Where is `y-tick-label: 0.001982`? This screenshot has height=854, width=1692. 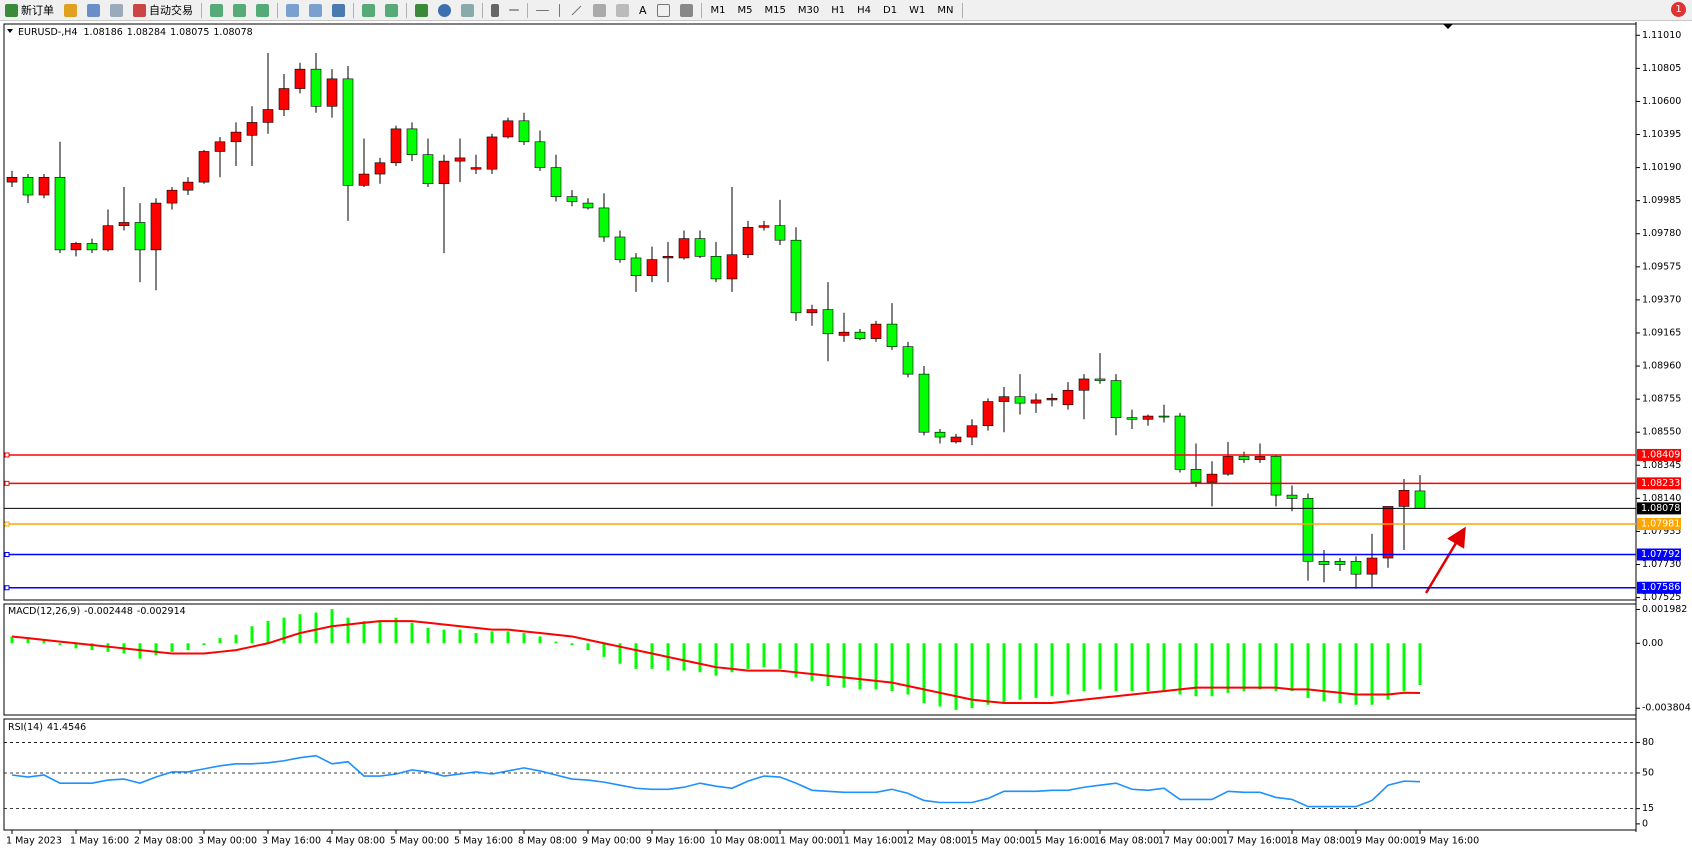
y-tick-label: 0.001982 is located at coordinates (1664, 609).